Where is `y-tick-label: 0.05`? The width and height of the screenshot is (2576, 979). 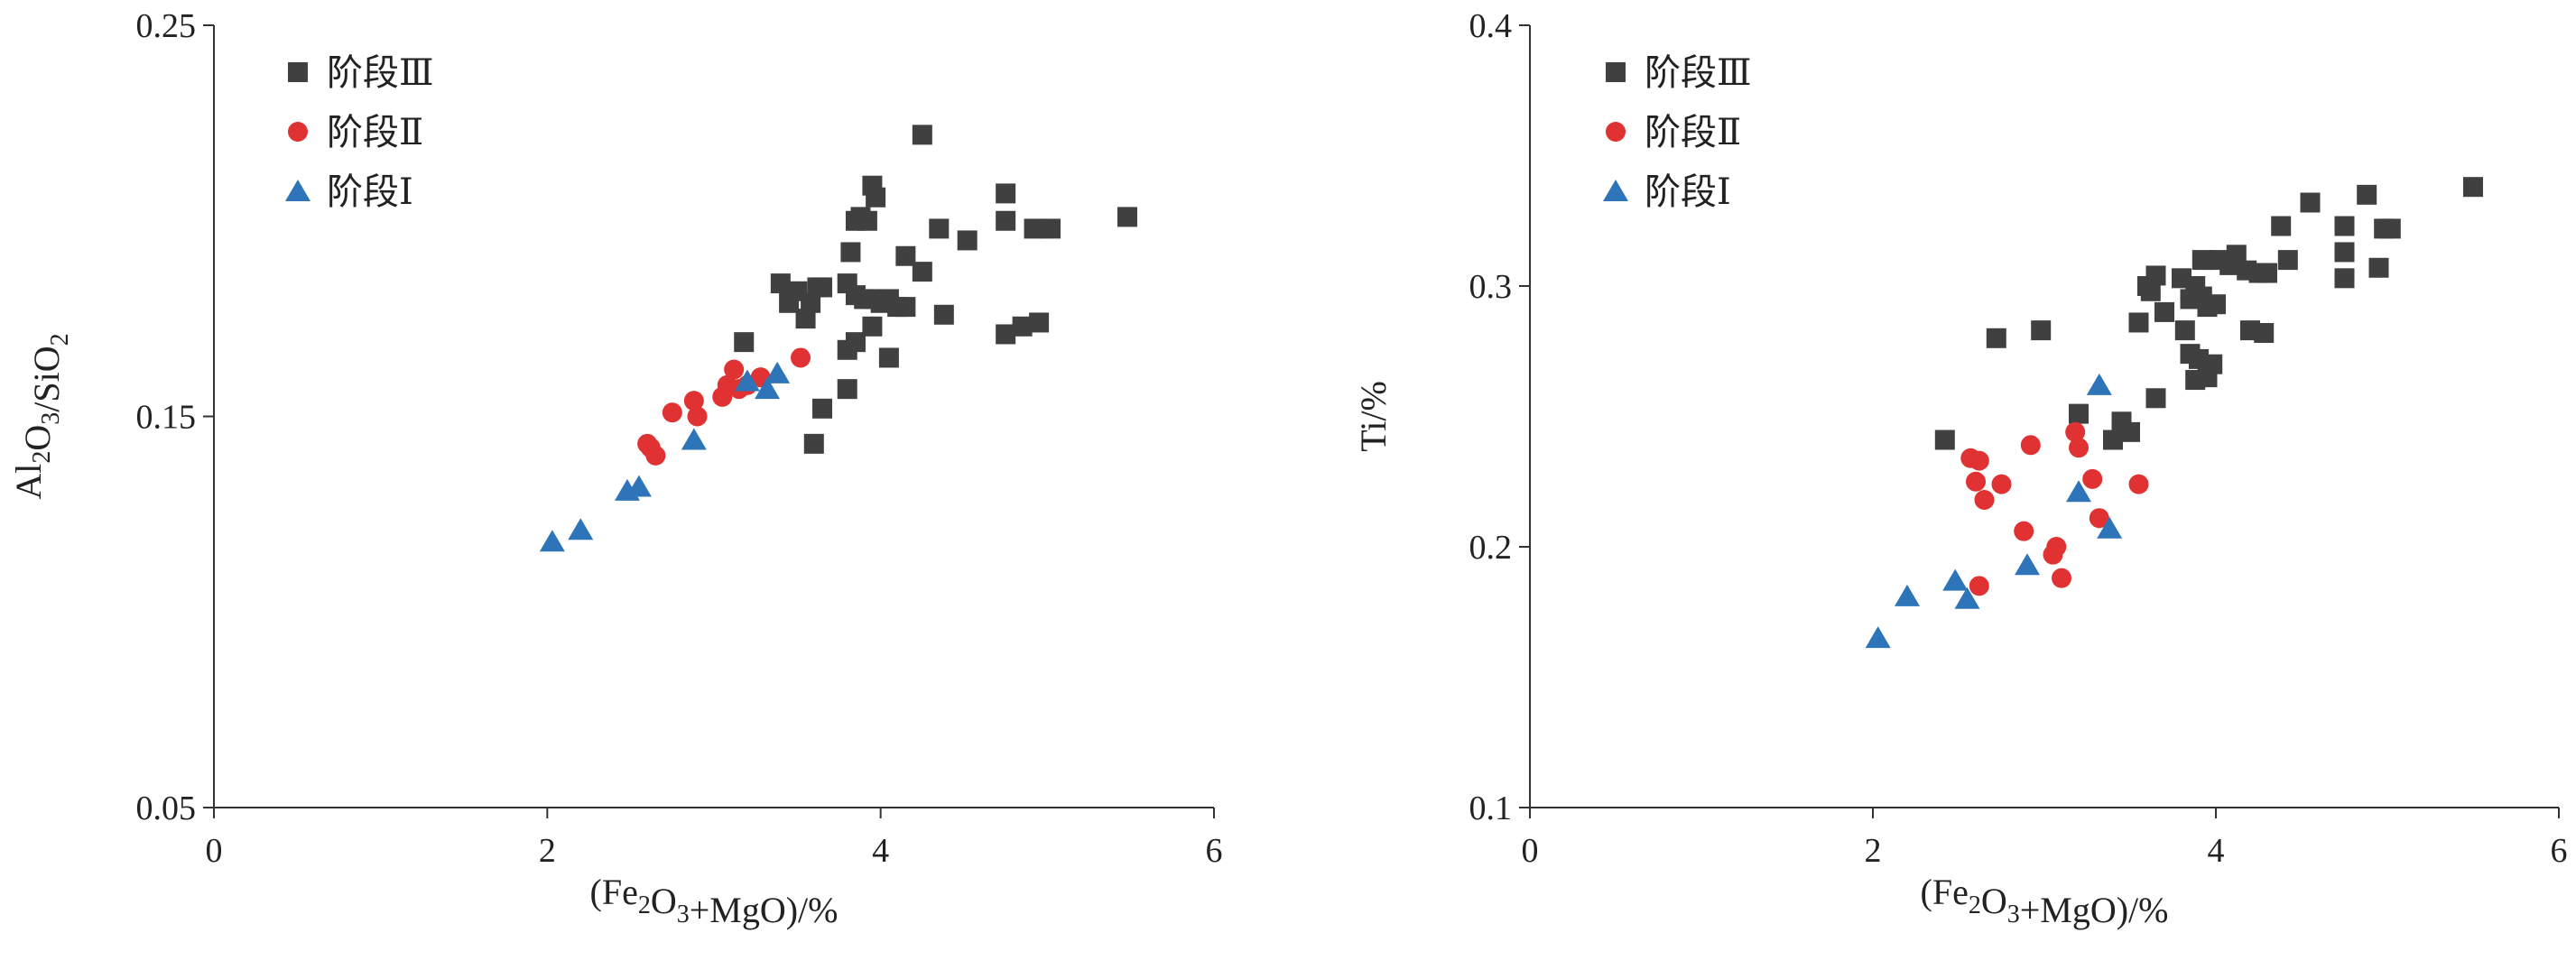
y-tick-label: 0.05 is located at coordinates (167, 808).